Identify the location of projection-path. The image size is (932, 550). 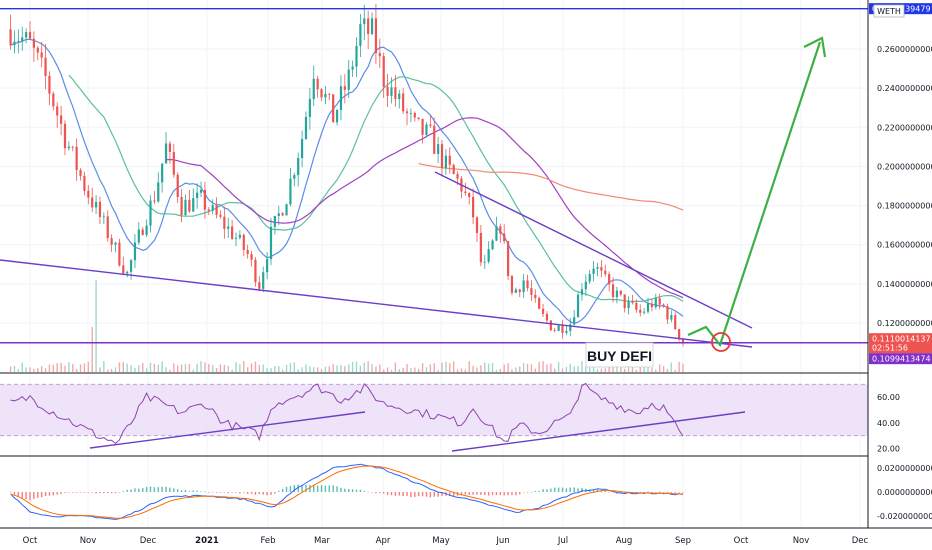
(754, 194).